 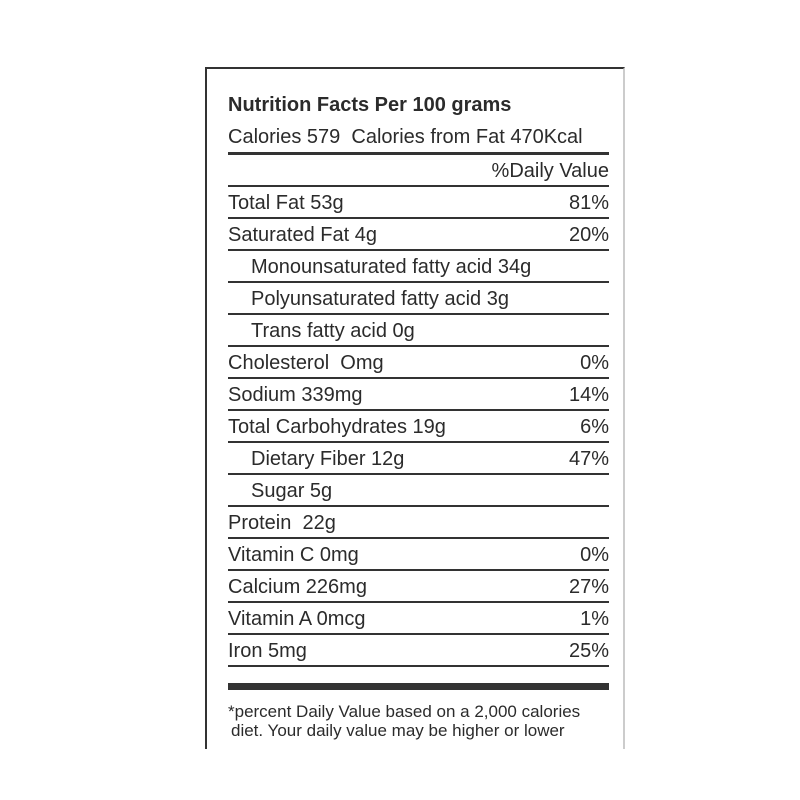 What do you see at coordinates (306, 363) in the screenshot?
I see `nutrient-label: Cholesterol Omg` at bounding box center [306, 363].